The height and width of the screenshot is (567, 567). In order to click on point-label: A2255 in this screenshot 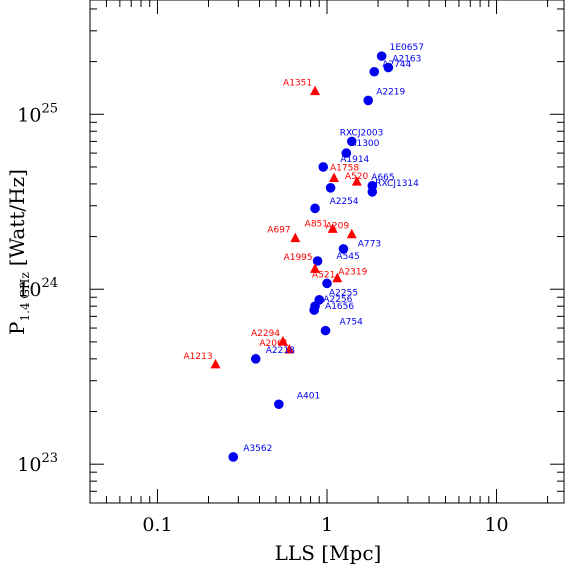, I will do `click(343, 293)`.